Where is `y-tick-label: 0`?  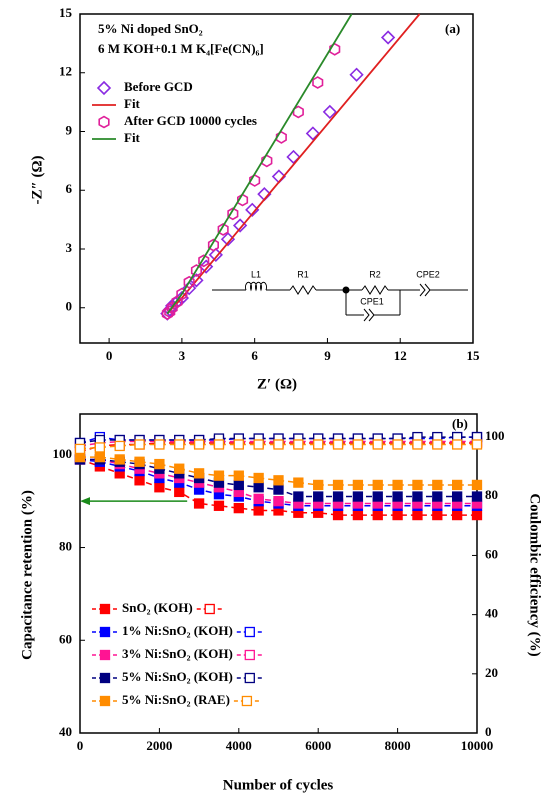
y-tick-label: 0 is located at coordinates (69, 306).